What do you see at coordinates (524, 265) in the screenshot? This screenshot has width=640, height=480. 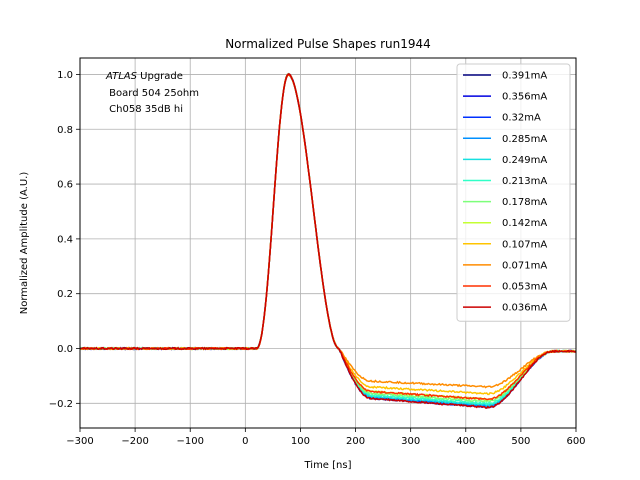 I see `legend-label: 0.071mA` at bounding box center [524, 265].